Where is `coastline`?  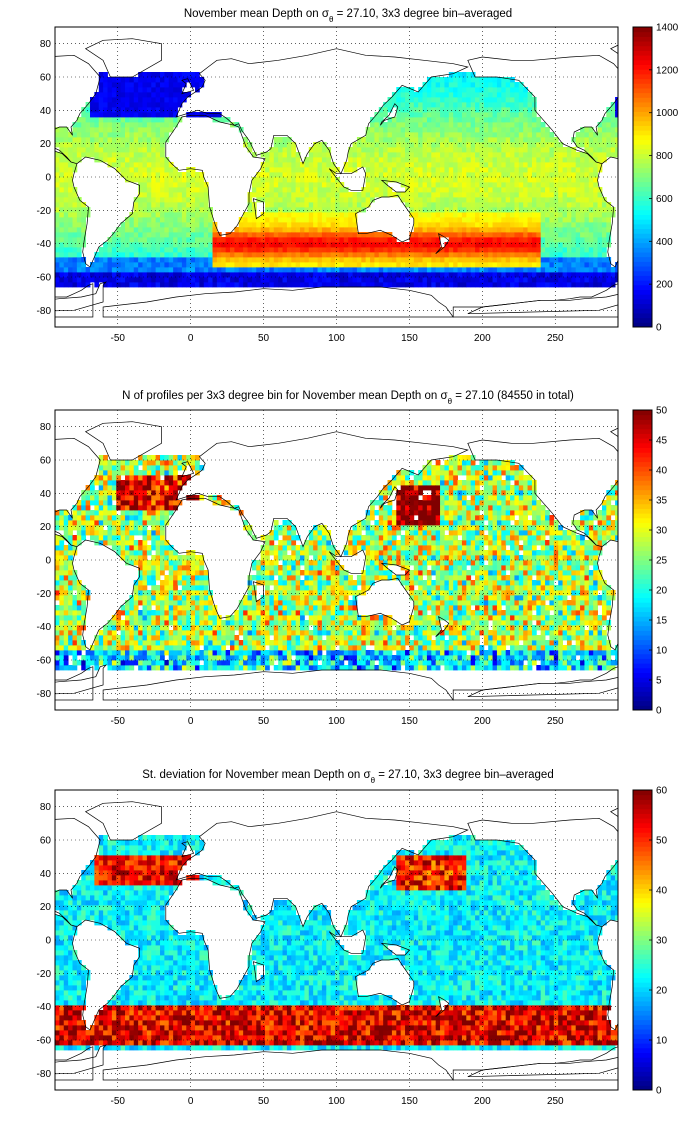 coastline is located at coordinates (106, 212).